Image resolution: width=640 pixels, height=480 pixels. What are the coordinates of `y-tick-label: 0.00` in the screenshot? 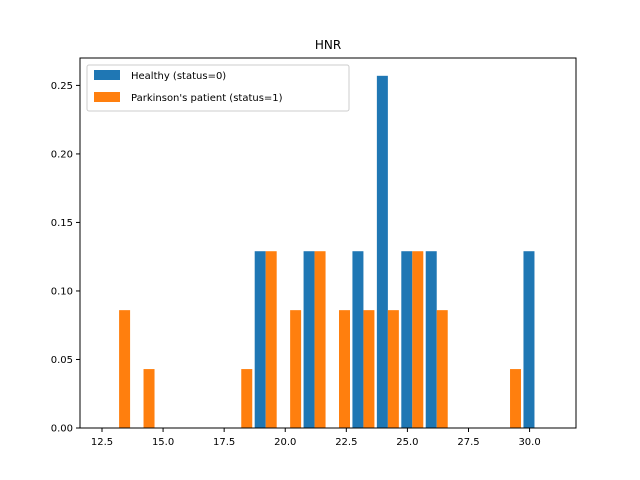 It's located at (62, 429).